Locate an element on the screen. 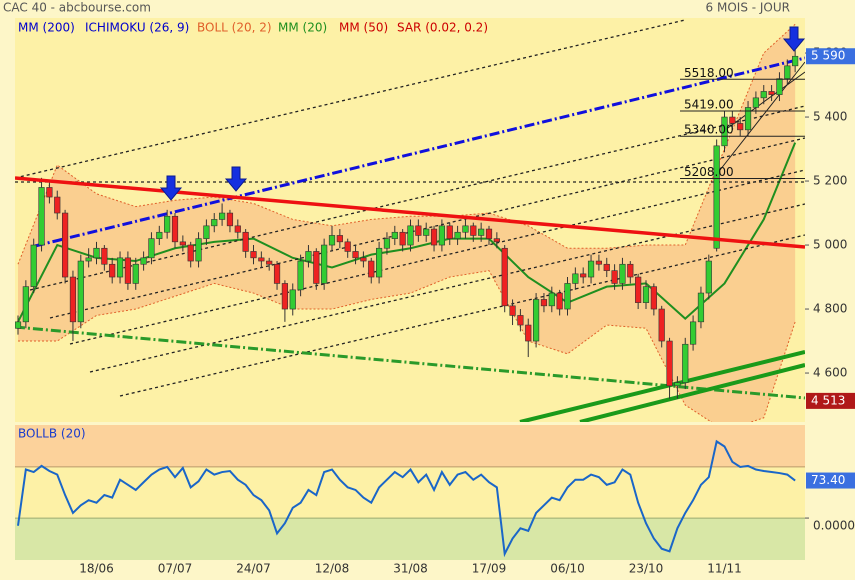 The image size is (855, 580). legend-entry: SAR (0.02, 0.2) is located at coordinates (442, 28).